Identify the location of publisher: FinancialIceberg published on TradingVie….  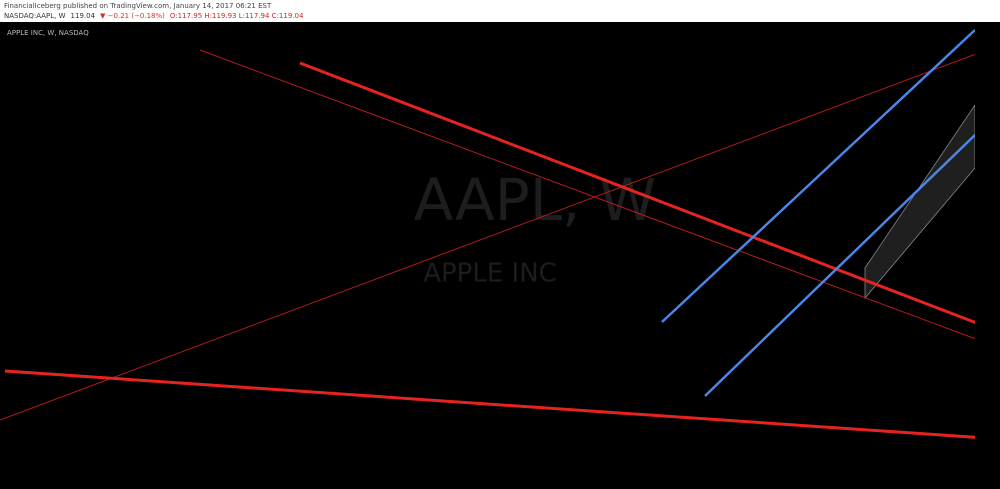
(138, 6).